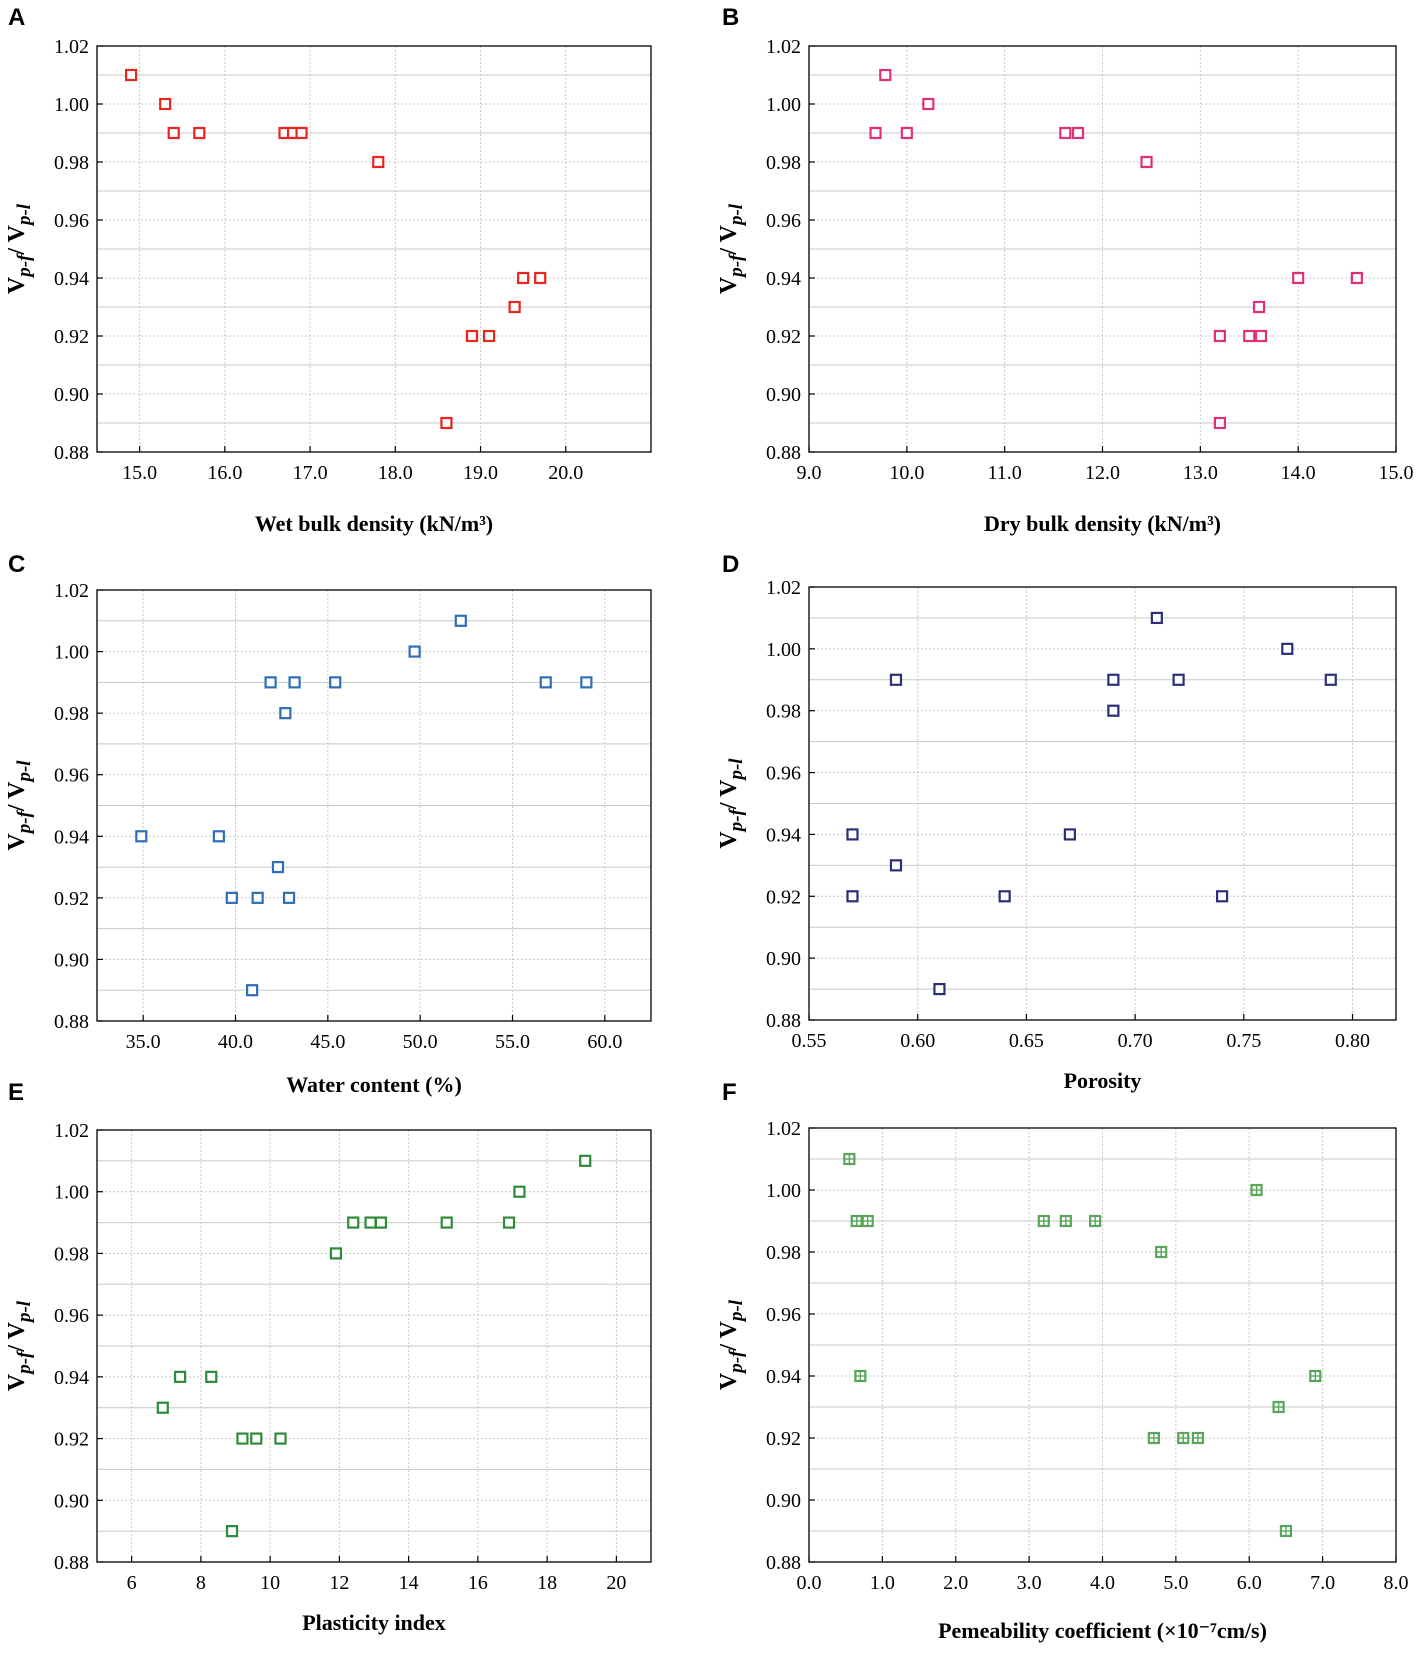 Image resolution: width=1417 pixels, height=1653 pixels. What do you see at coordinates (132, 1583) in the screenshot?
I see `x-tick-label: 6` at bounding box center [132, 1583].